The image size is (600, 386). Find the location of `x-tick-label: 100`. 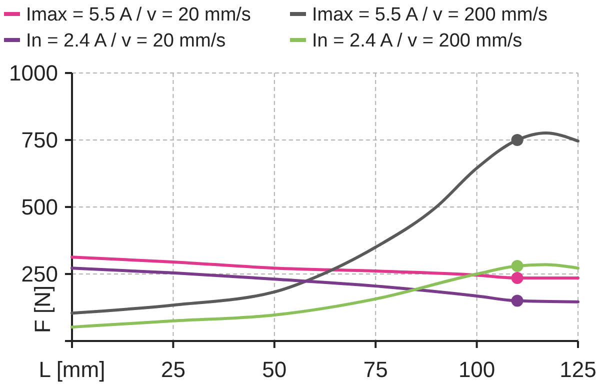

x-tick-label: 100 is located at coordinates (477, 369).